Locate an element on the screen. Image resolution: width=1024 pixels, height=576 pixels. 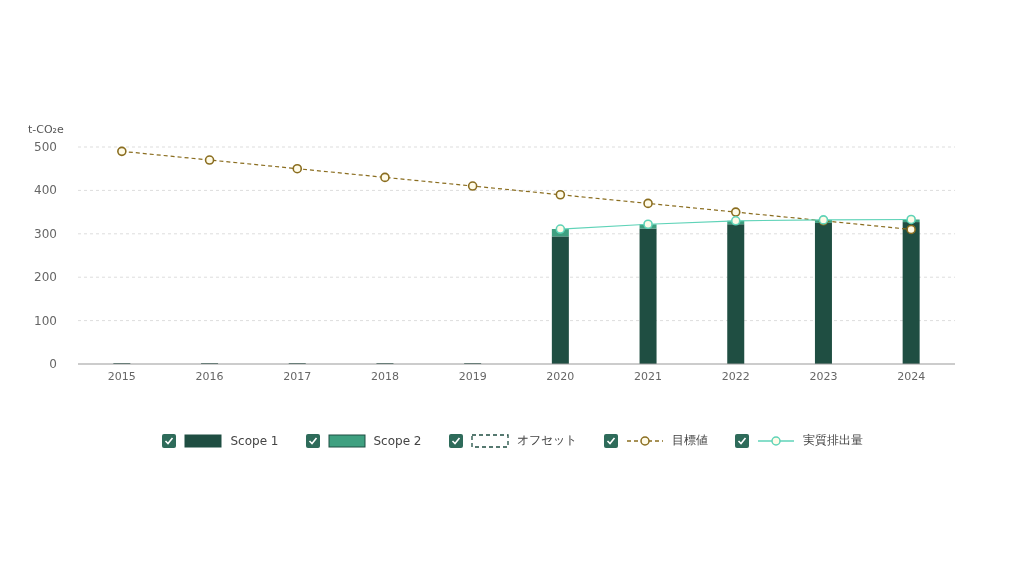
y-tick-label: 400 is located at coordinates (45, 190).